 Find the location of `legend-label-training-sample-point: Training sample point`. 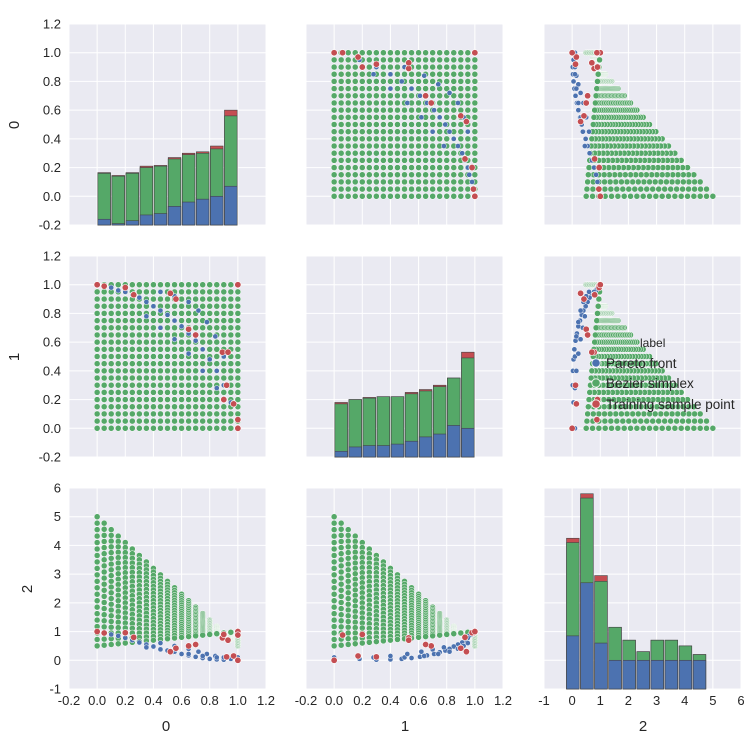

legend-label-training-sample-point: Training sample point is located at coordinates (670, 404).